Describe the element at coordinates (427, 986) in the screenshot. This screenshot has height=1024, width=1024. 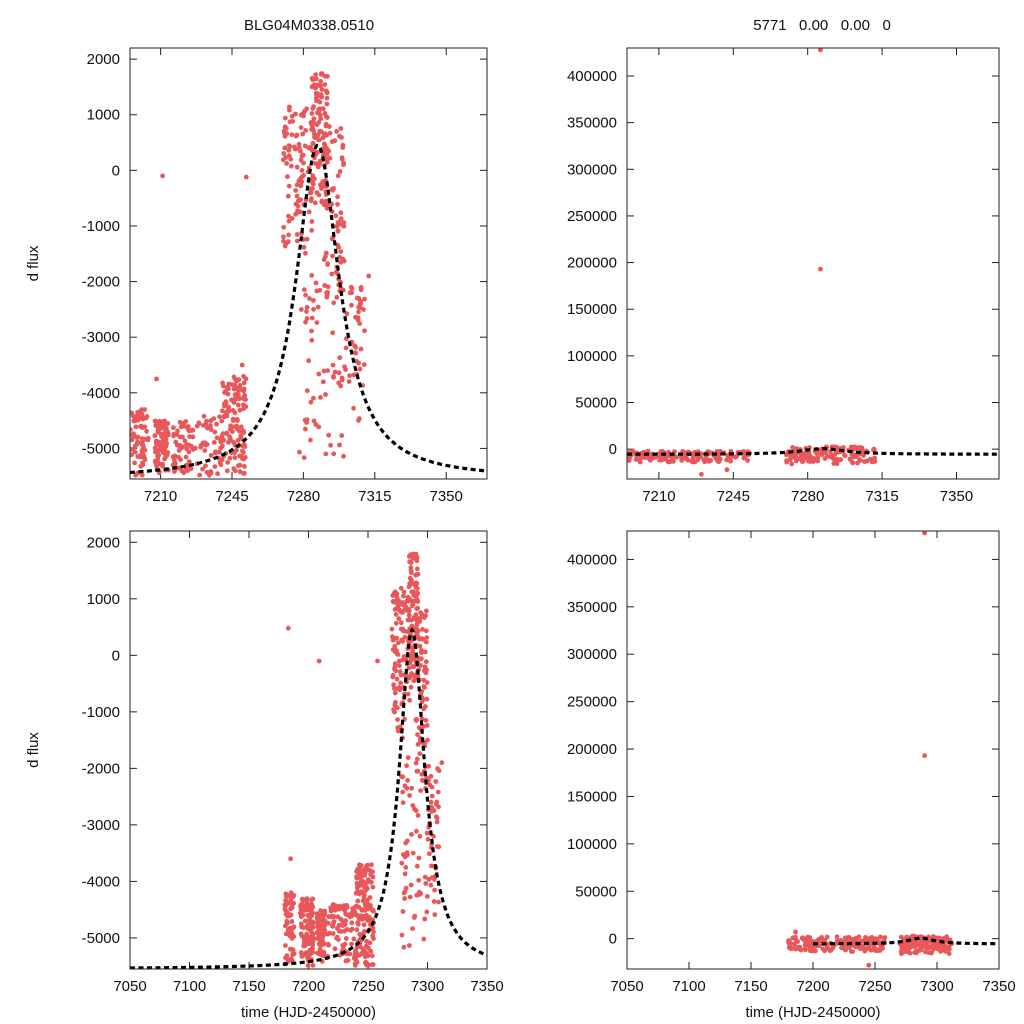
I see `x-tick-label: 7300` at that location.